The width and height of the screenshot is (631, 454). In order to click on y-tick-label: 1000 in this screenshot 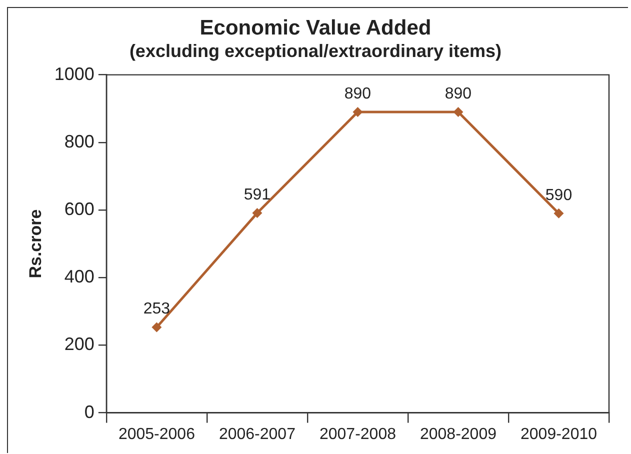, I will do `click(74, 74)`.